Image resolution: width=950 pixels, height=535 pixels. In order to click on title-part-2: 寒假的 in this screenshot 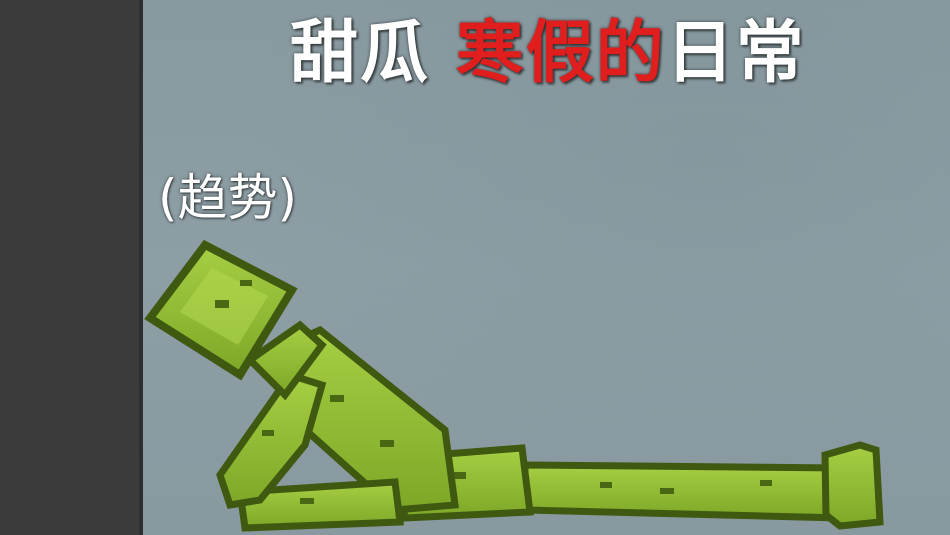, I will do `click(560, 53)`.